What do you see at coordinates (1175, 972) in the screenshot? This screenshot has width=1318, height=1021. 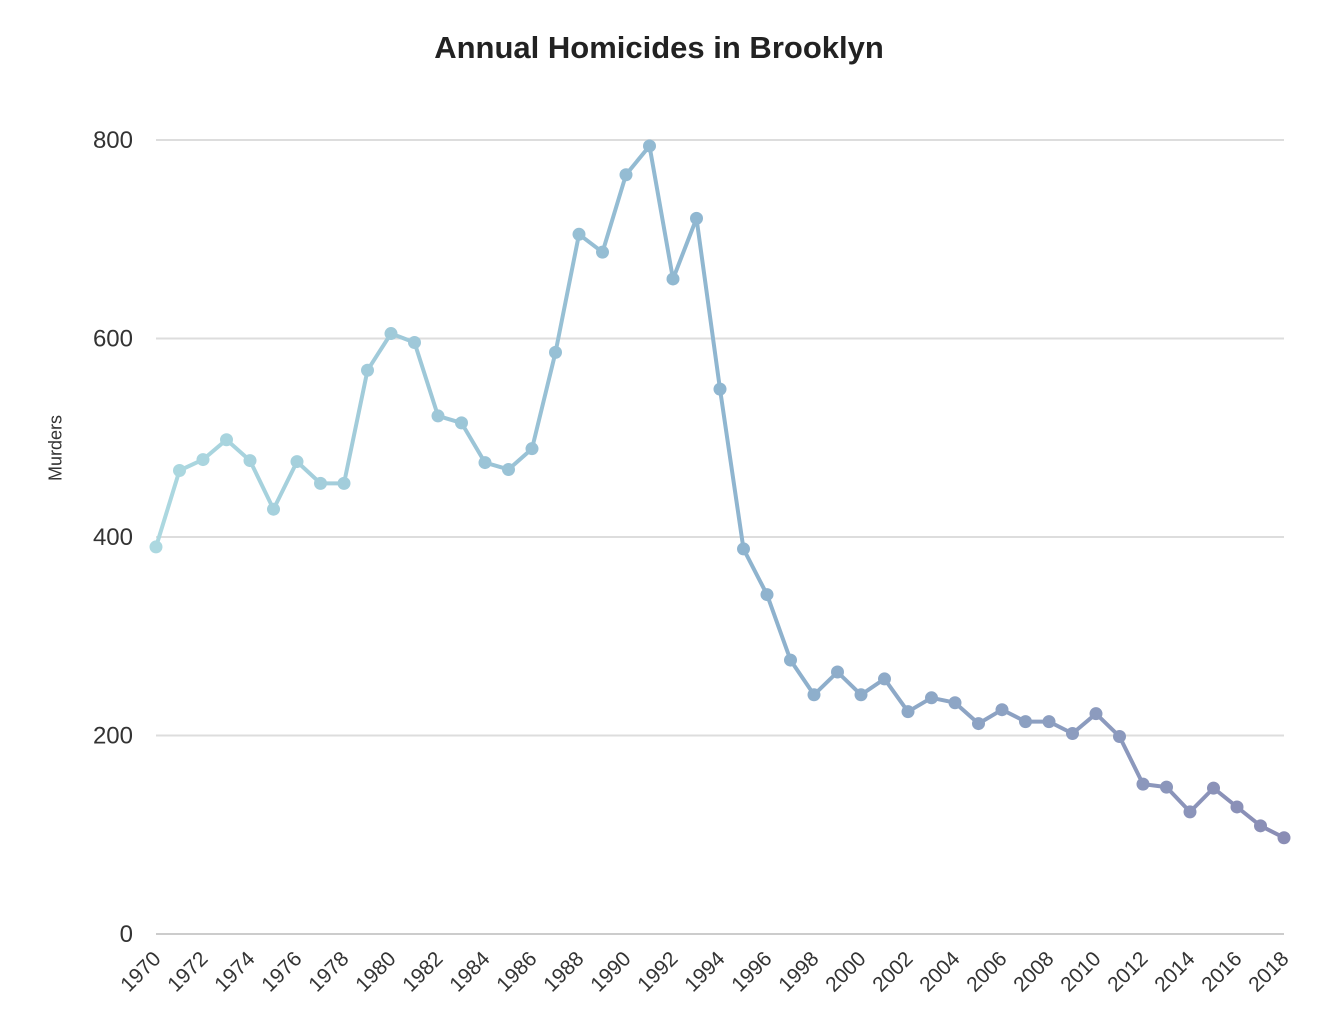 I see `x-tick-label: 2014` at bounding box center [1175, 972].